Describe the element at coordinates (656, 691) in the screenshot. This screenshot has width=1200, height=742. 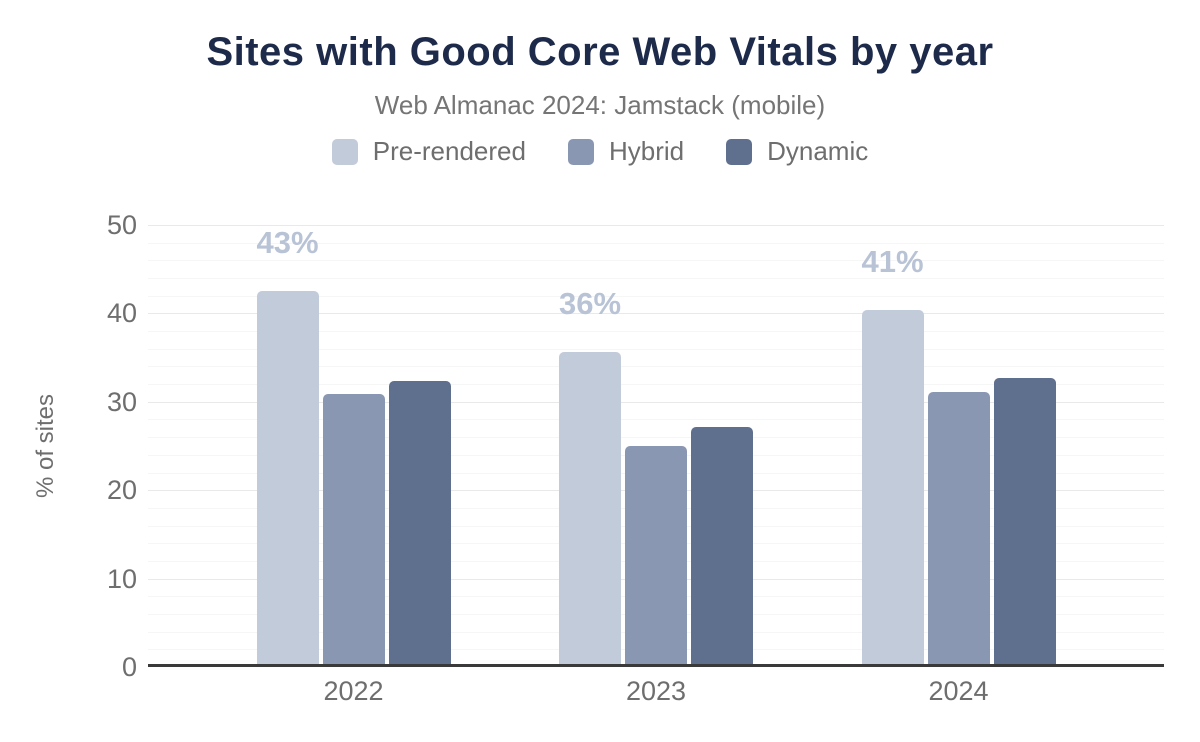
I see `x-tick-label: 2023` at that location.